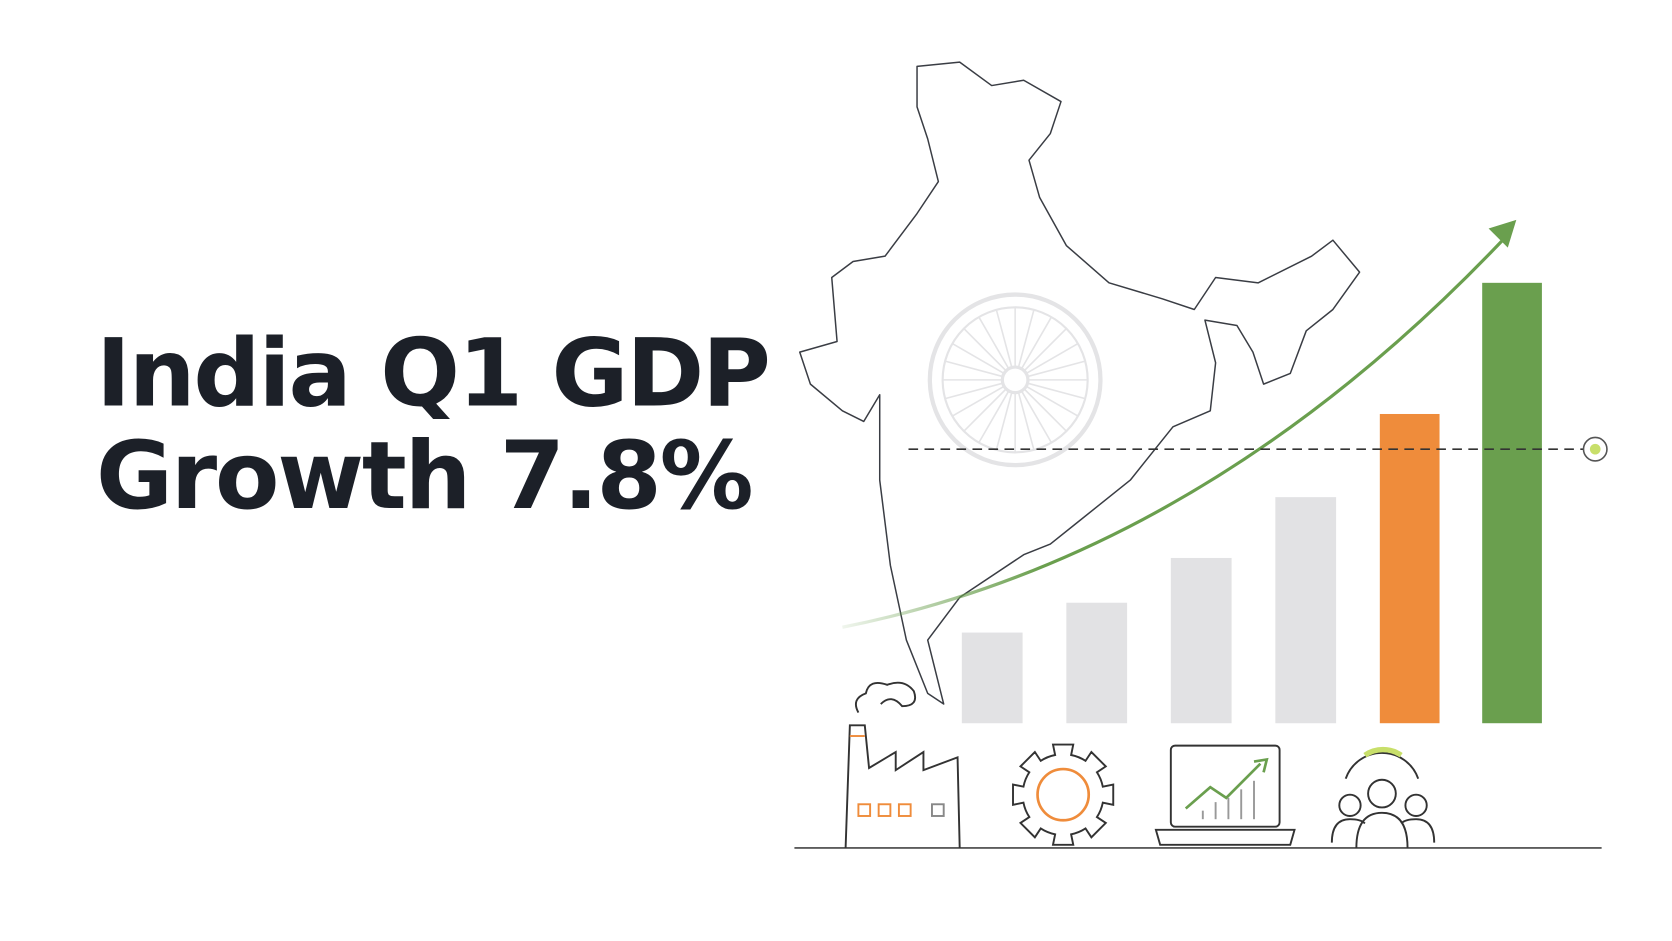 This screenshot has width=1672, height=941. Describe the element at coordinates (424, 476) in the screenshot. I see `title-line: Growth 7.8%` at that location.